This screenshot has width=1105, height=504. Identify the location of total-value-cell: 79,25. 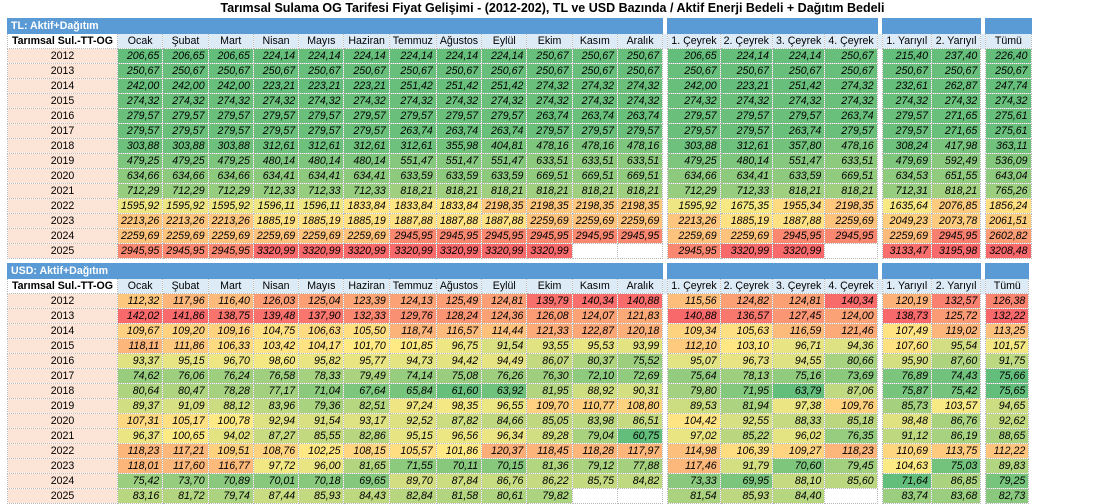
(1007, 481).